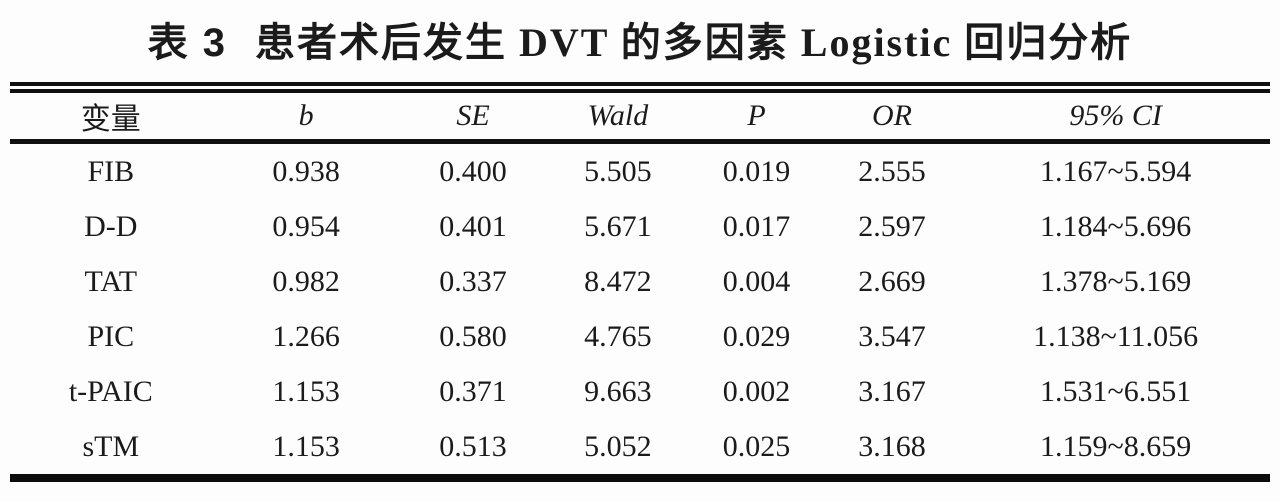 This screenshot has height=502, width=1280. I want to click on cell-ci: 1.531~6.551, so click(1116, 391).